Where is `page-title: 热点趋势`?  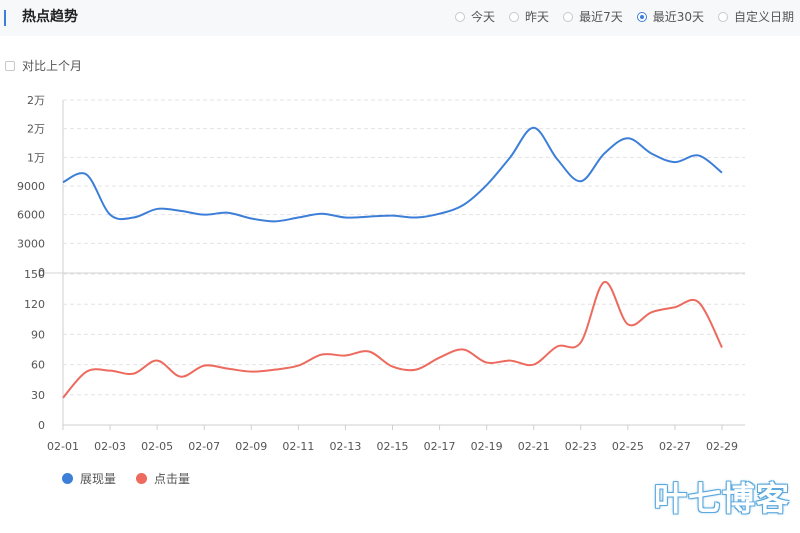
page-title: 热点趋势 is located at coordinates (50, 17).